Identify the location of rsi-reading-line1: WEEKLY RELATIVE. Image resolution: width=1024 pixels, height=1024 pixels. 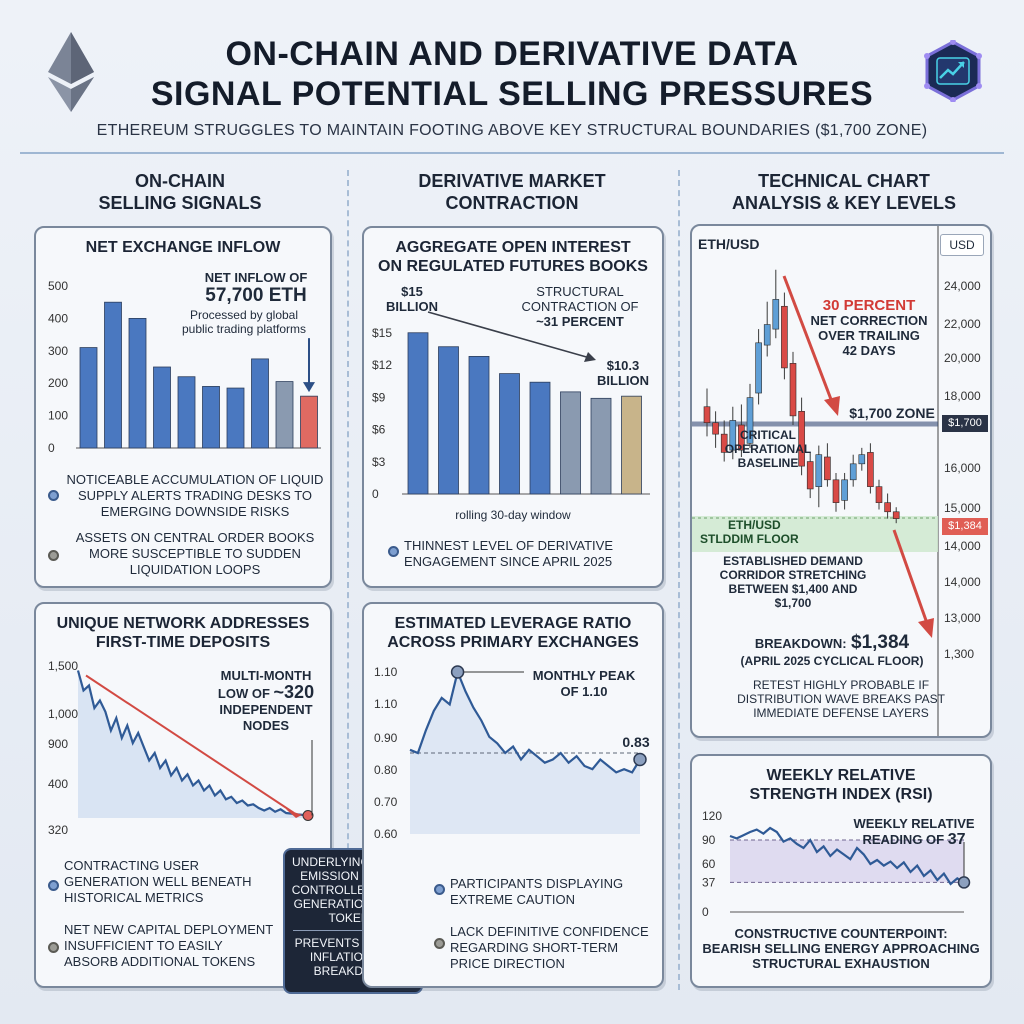
(914, 823).